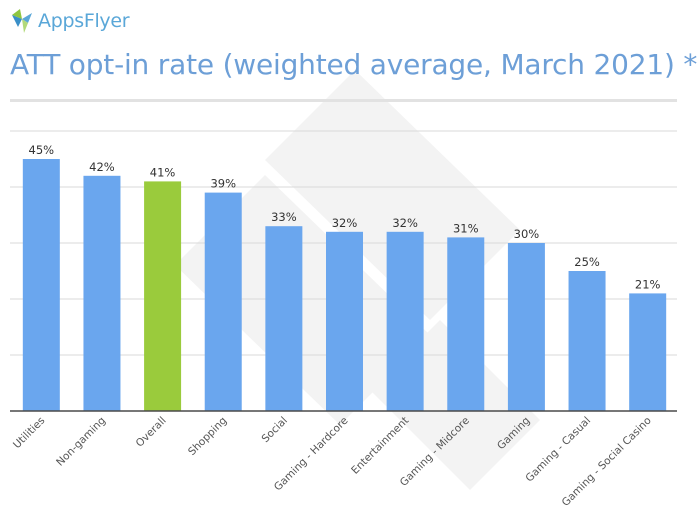 This screenshot has width=700, height=525. Describe the element at coordinates (587, 262) in the screenshot. I see `data-label: 25%` at that location.